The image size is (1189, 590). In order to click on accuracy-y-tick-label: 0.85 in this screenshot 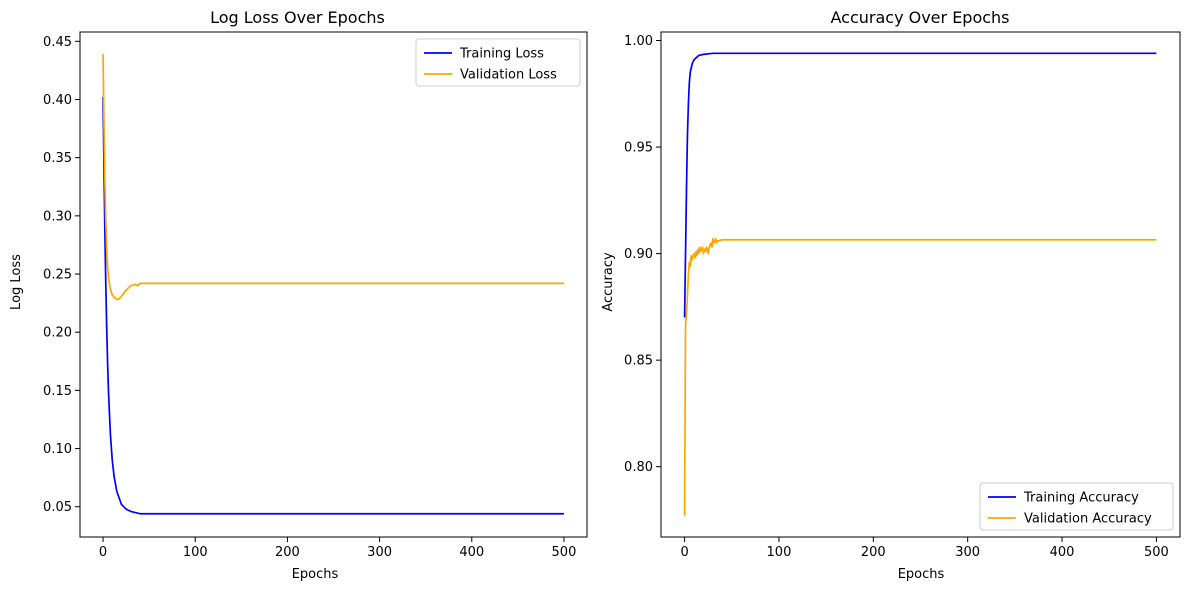, I will do `click(638, 361)`.